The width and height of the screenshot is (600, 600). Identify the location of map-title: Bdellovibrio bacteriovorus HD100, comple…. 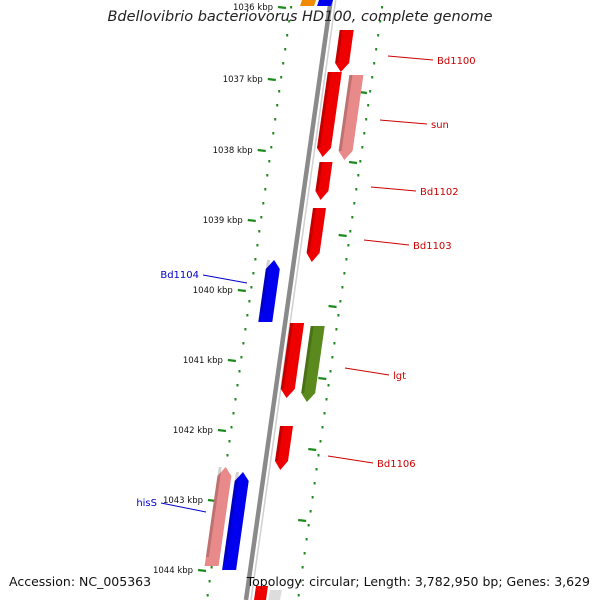
(300, 17).